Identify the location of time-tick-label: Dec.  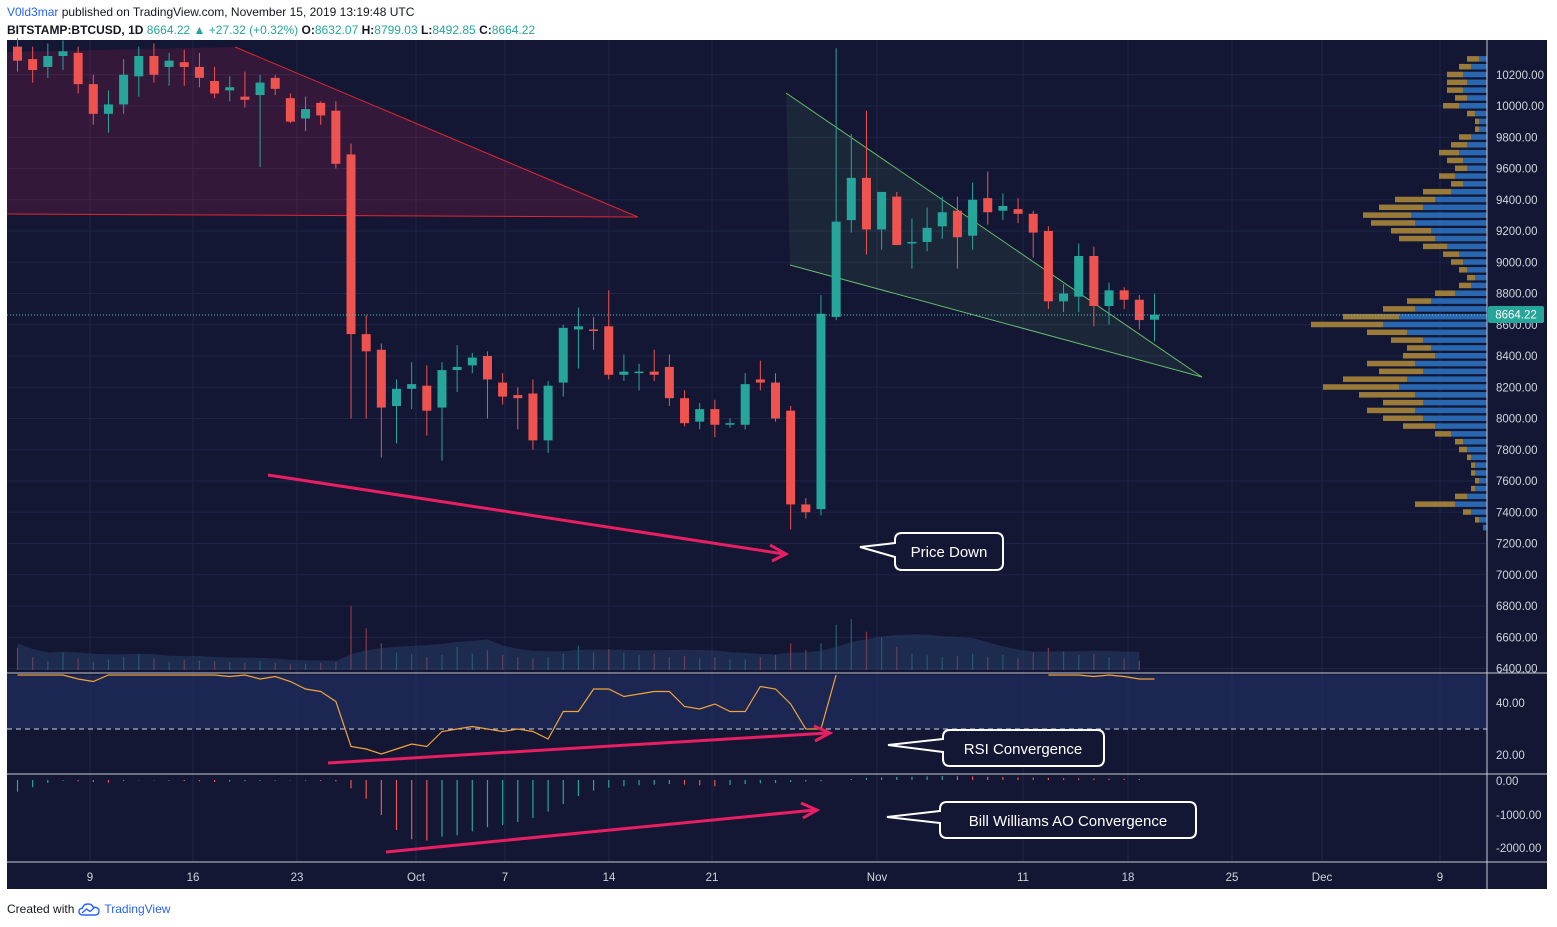
(1322, 878).